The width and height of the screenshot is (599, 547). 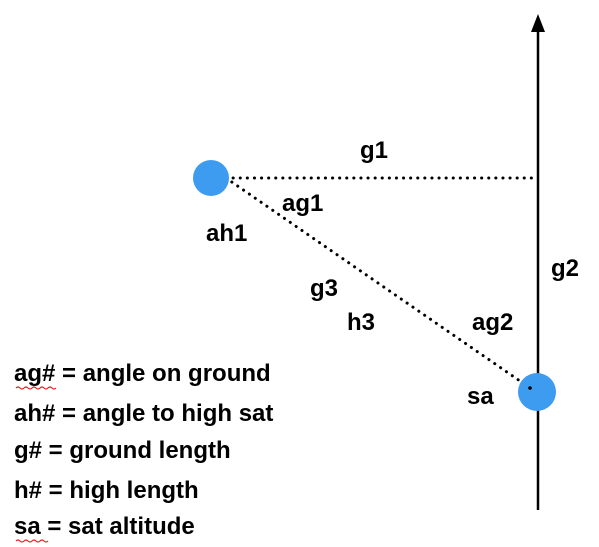 I want to click on diagonal-end-dot, so click(x=530, y=388).